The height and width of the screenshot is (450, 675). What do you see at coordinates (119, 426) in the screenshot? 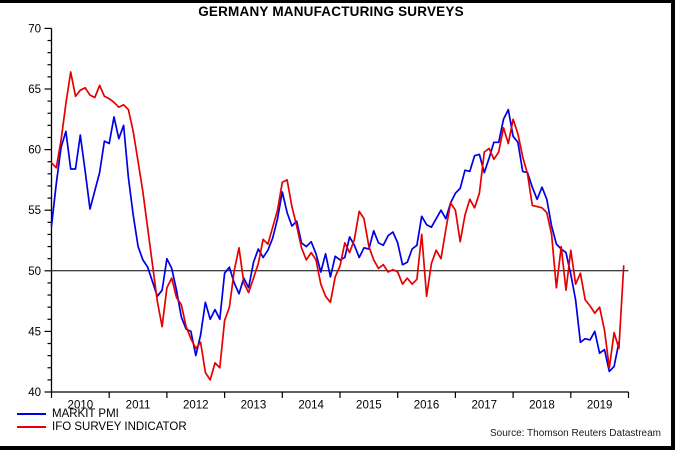
I see `legend-label-ifo: IFO SURVEY INDICATOR` at bounding box center [119, 426].